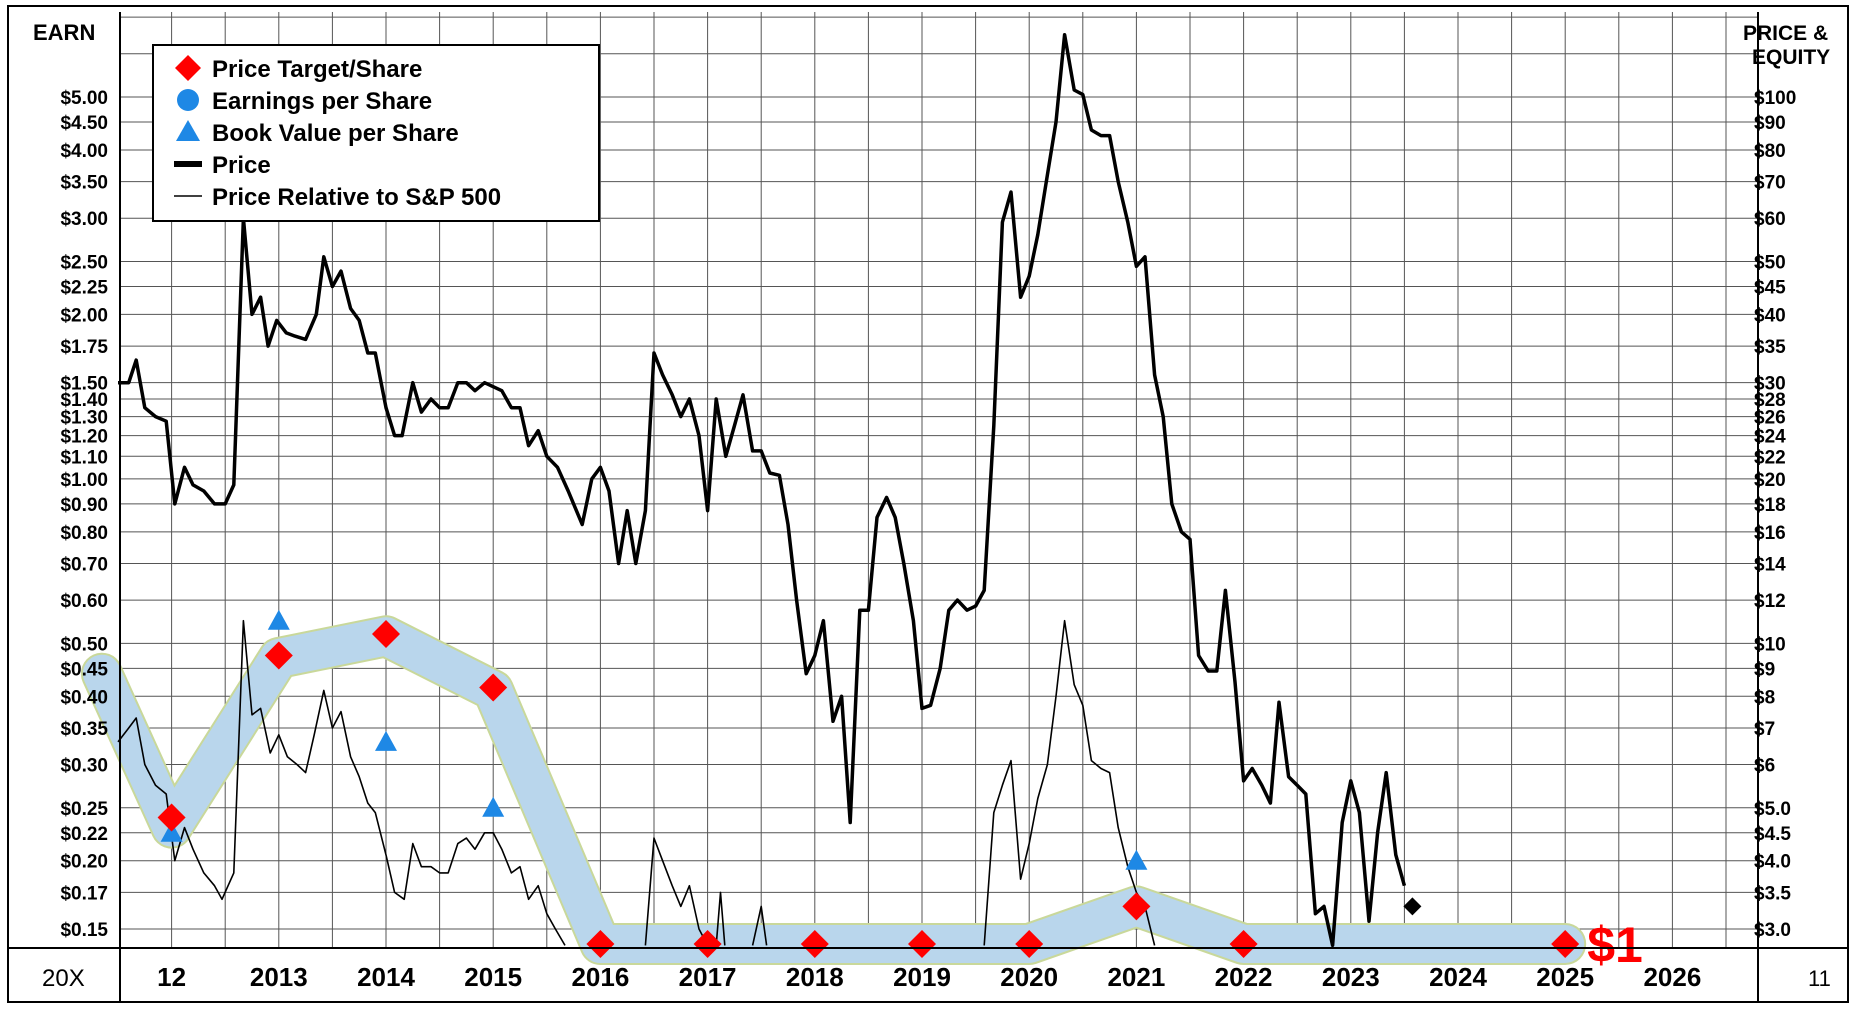 Image resolution: width=1856 pixels, height=1012 pixels. What do you see at coordinates (1244, 977) in the screenshot?
I see `x-tick-label: 2022` at bounding box center [1244, 977].